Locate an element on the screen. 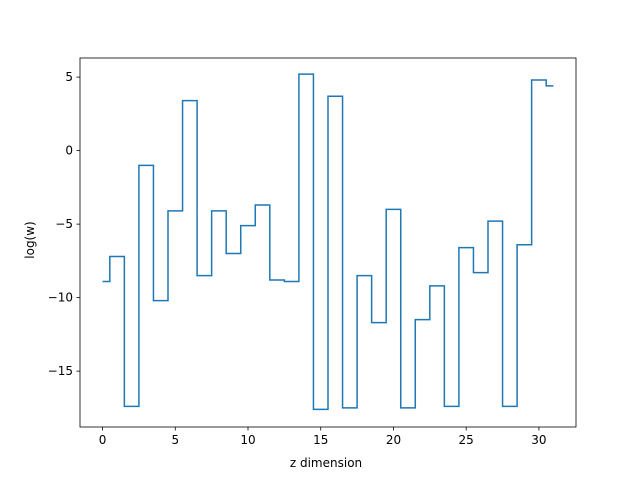 The height and width of the screenshot is (480, 640). y-tick-label: −15 is located at coordinates (60, 371).